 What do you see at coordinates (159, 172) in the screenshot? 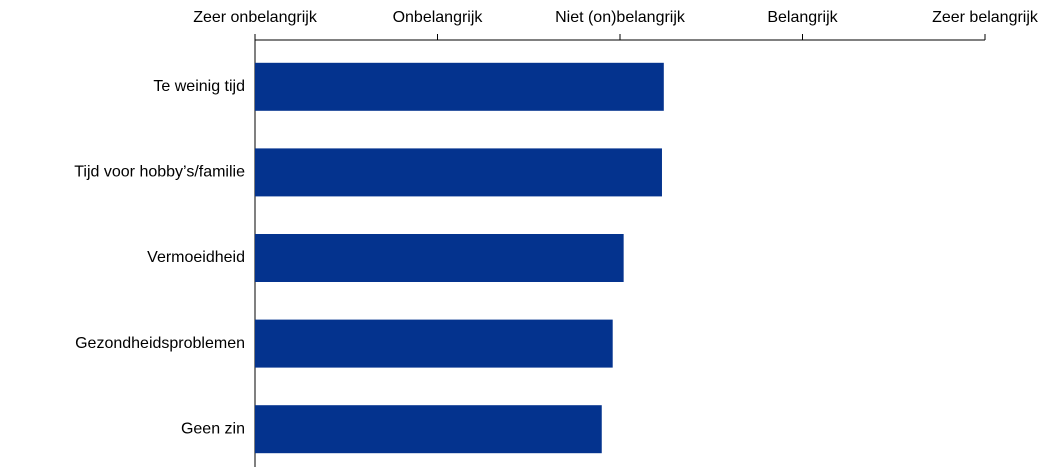
I see `y-tick-label: Tijd voor hobby’s/familie` at bounding box center [159, 172].